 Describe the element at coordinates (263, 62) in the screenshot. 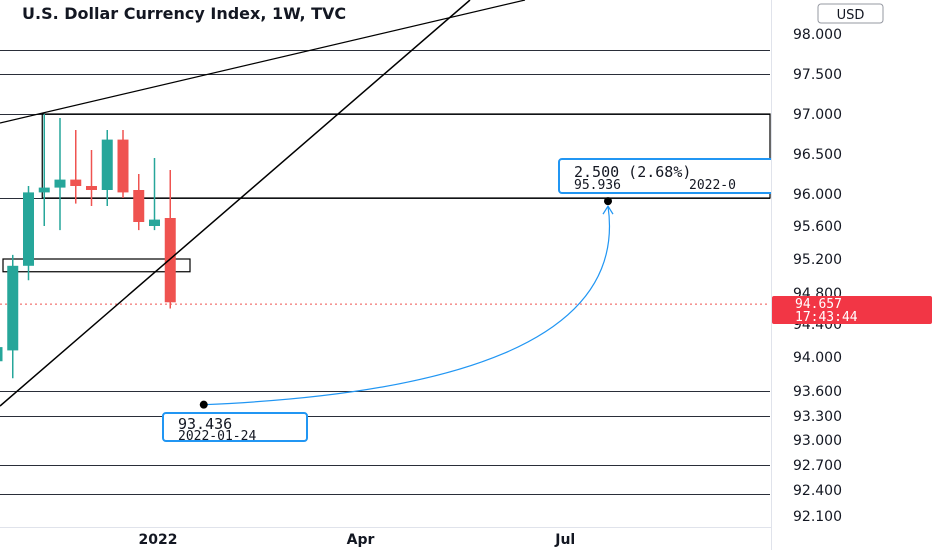

I see `trend-line-shallow` at that location.